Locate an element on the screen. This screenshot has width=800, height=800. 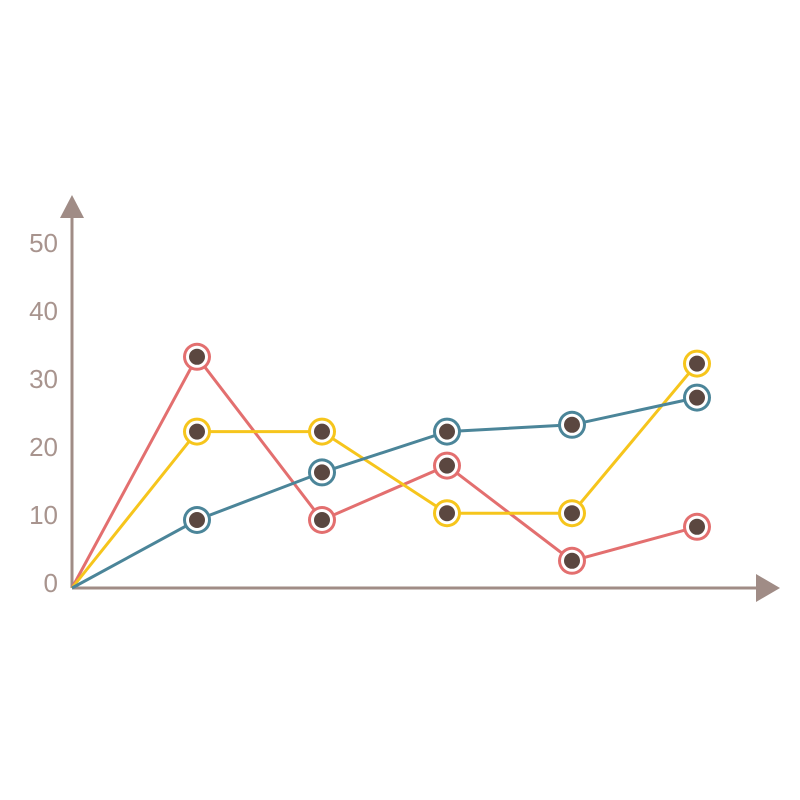
y-tick-label: 20 is located at coordinates (43, 447).